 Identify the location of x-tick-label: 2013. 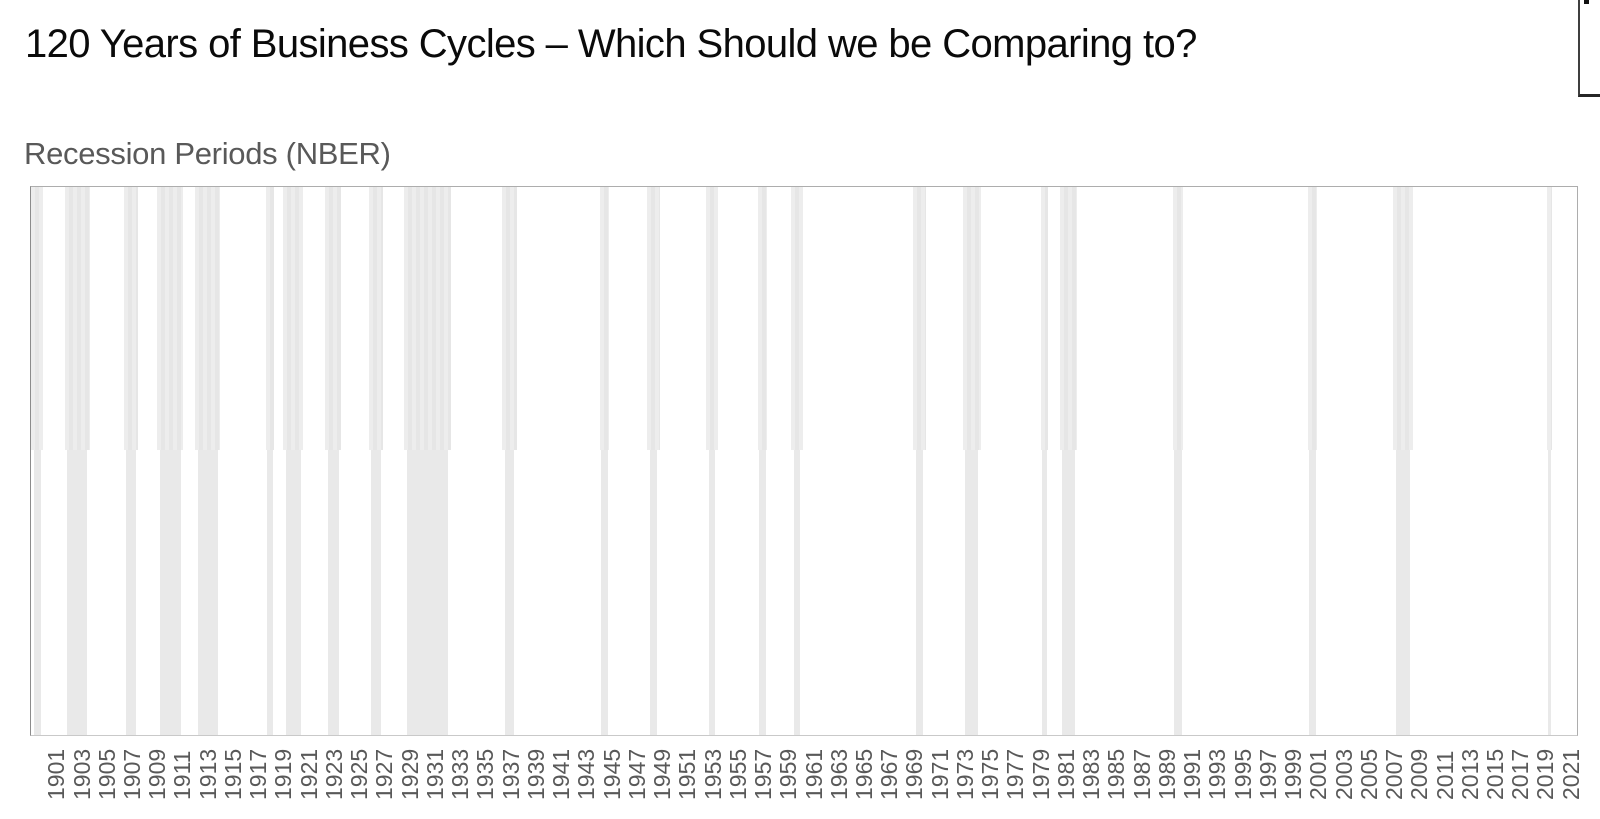
(1469, 774).